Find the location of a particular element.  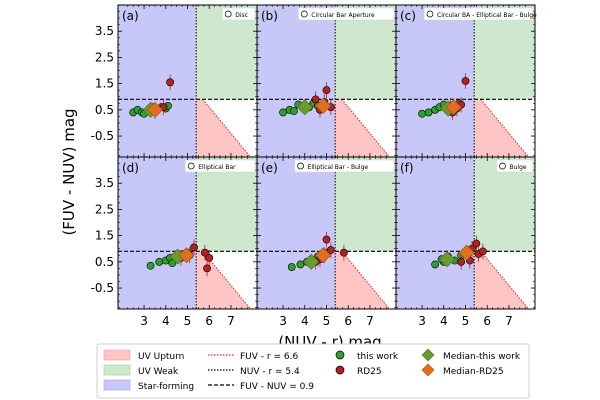

legend-label-fuv-nuv: FUV - NUV = 0.9 is located at coordinates (277, 387).